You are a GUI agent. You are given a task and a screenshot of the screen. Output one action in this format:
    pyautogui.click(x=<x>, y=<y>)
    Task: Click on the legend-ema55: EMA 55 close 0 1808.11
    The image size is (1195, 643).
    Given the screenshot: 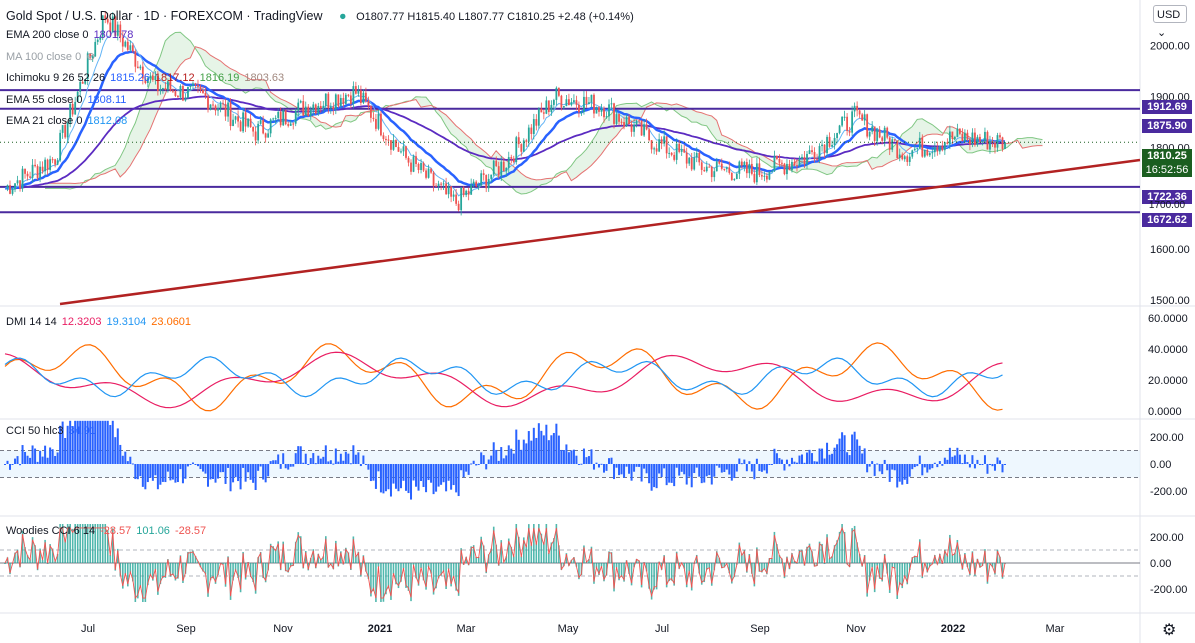 What is the action you would take?
    pyautogui.click(x=66, y=100)
    